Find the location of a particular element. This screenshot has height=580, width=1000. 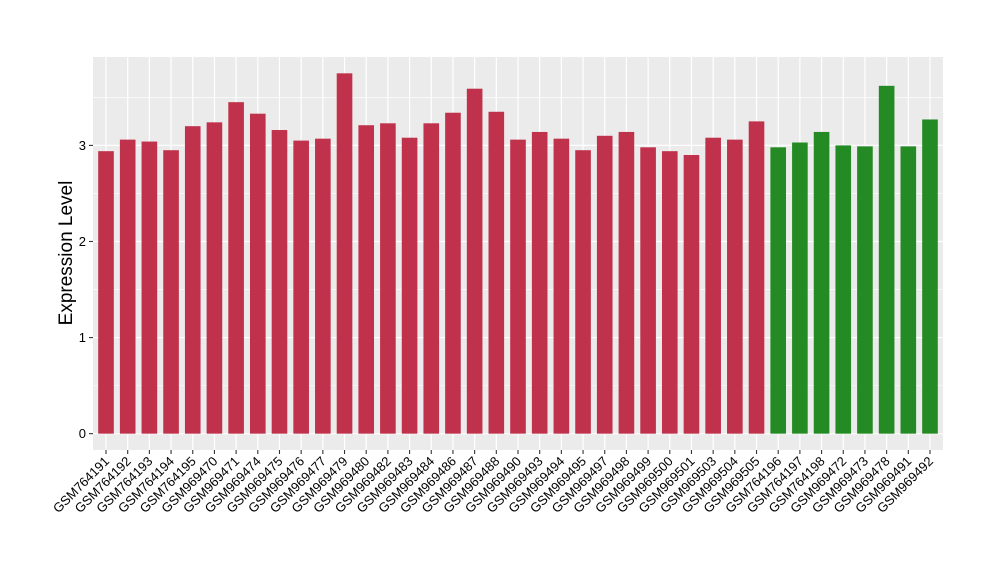

bar-GSM764191 is located at coordinates (106, 292).